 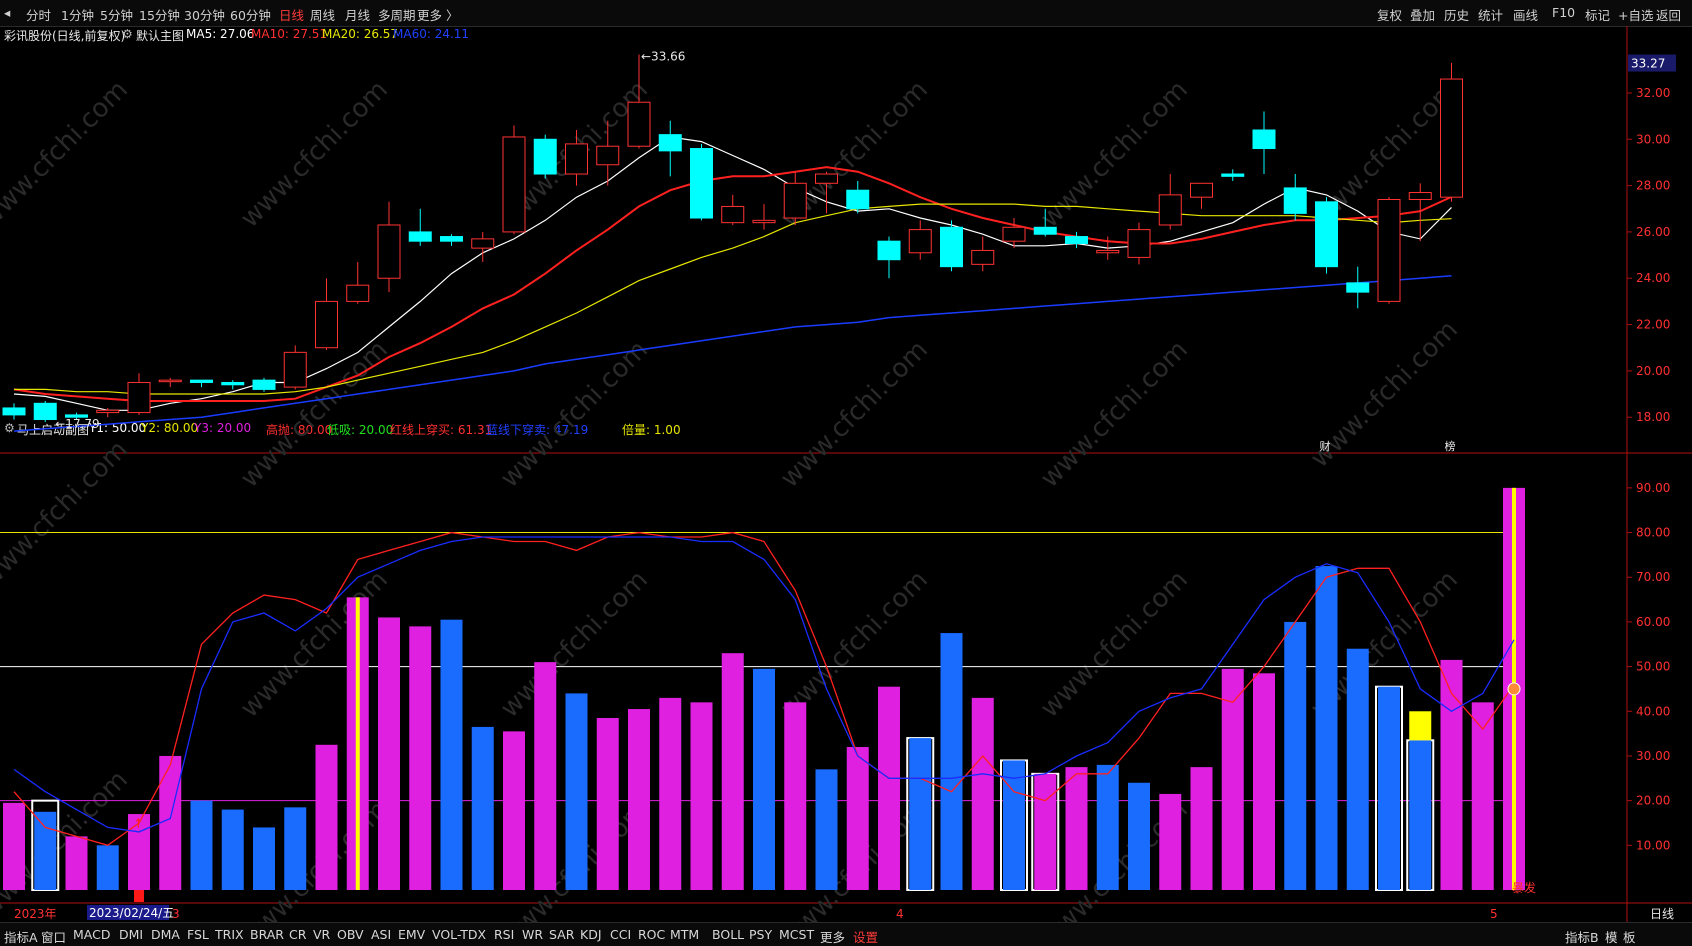 What do you see at coordinates (574, 414) in the screenshot?
I see `watermark-8: www.cfchi.com` at bounding box center [574, 414].